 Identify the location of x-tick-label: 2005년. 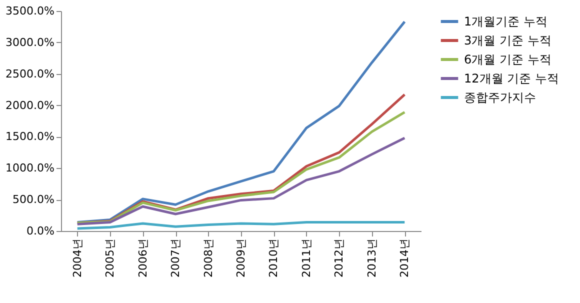
(110, 258).